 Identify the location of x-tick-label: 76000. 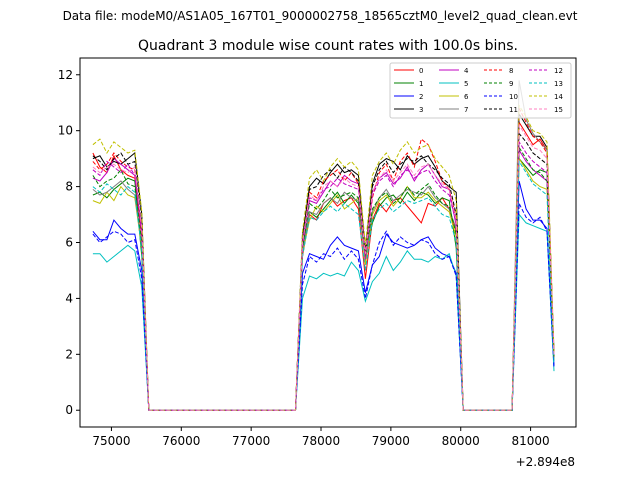
(181, 441).